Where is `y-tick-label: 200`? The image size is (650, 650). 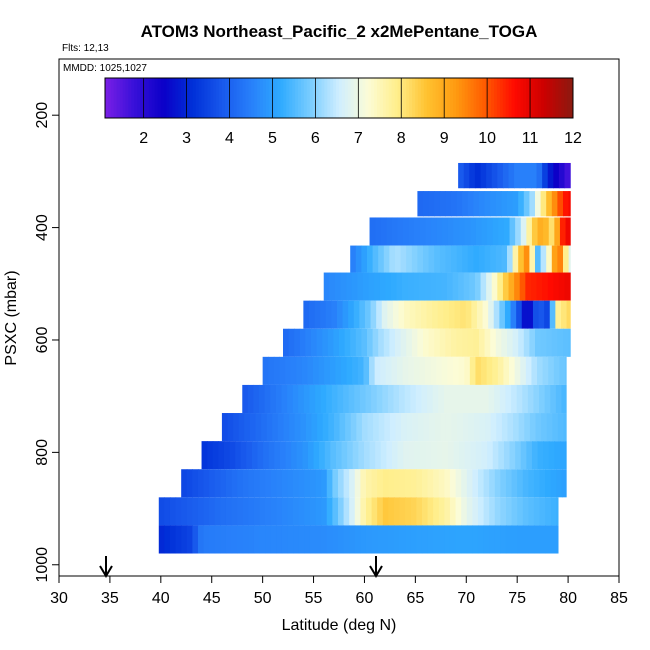
y-tick-label: 200 is located at coordinates (42, 115).